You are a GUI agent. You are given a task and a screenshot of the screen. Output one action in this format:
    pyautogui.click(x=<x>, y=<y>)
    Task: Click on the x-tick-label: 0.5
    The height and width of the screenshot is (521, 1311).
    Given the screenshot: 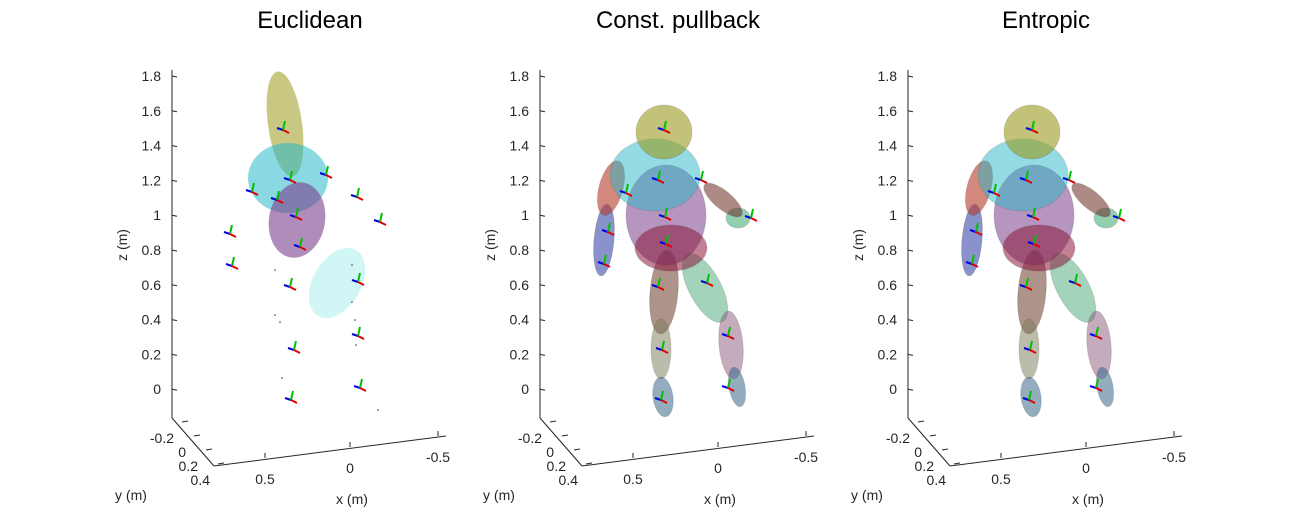 What is the action you would take?
    pyautogui.click(x=265, y=479)
    